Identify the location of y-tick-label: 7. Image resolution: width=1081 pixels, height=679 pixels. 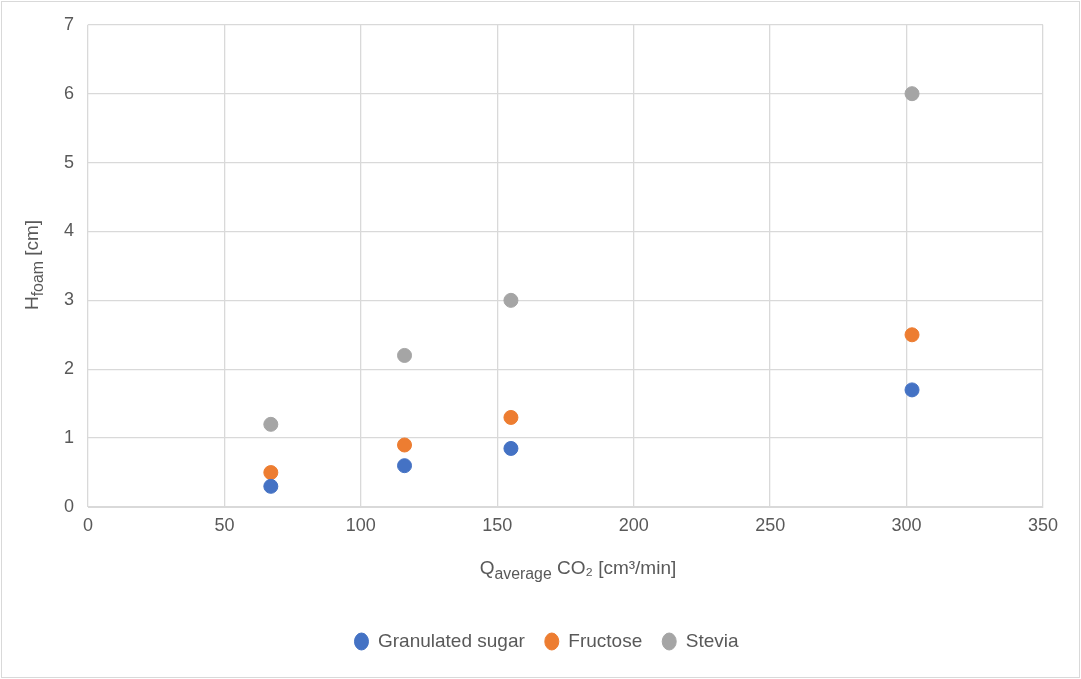
(69, 23).